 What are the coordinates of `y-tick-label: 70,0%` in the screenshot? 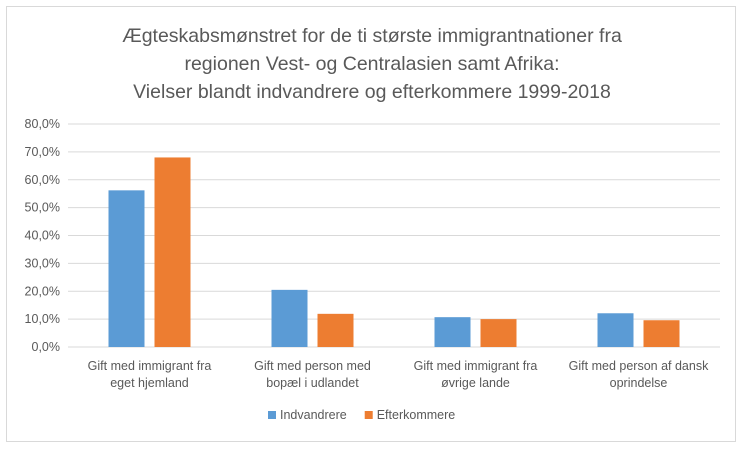 It's located at (42, 152).